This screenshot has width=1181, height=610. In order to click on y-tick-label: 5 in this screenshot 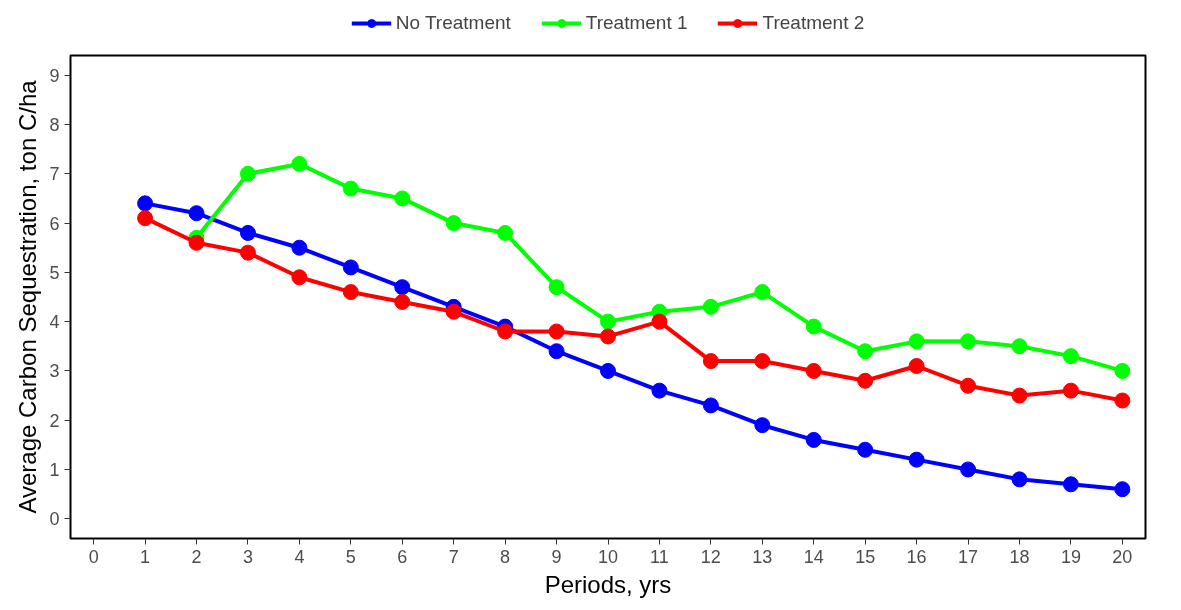, I will do `click(54, 272)`.